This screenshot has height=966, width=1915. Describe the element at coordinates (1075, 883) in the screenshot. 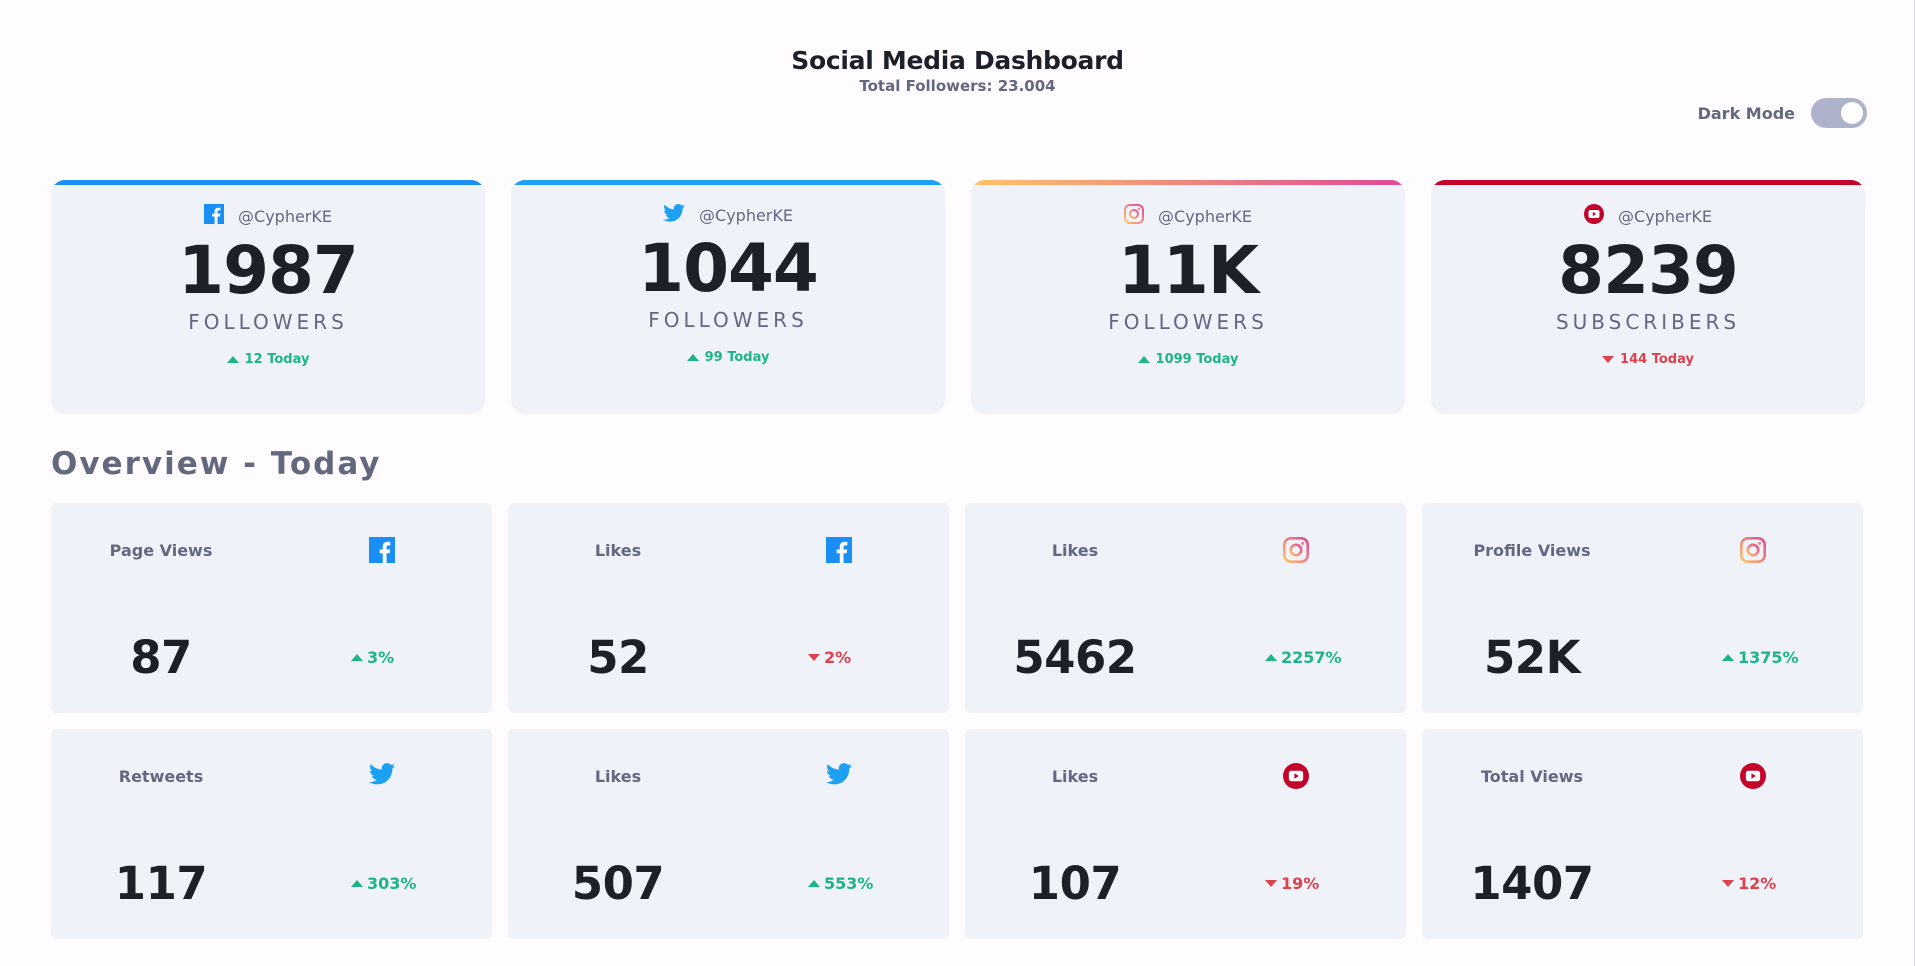

I see `metric-value: 107` at that location.